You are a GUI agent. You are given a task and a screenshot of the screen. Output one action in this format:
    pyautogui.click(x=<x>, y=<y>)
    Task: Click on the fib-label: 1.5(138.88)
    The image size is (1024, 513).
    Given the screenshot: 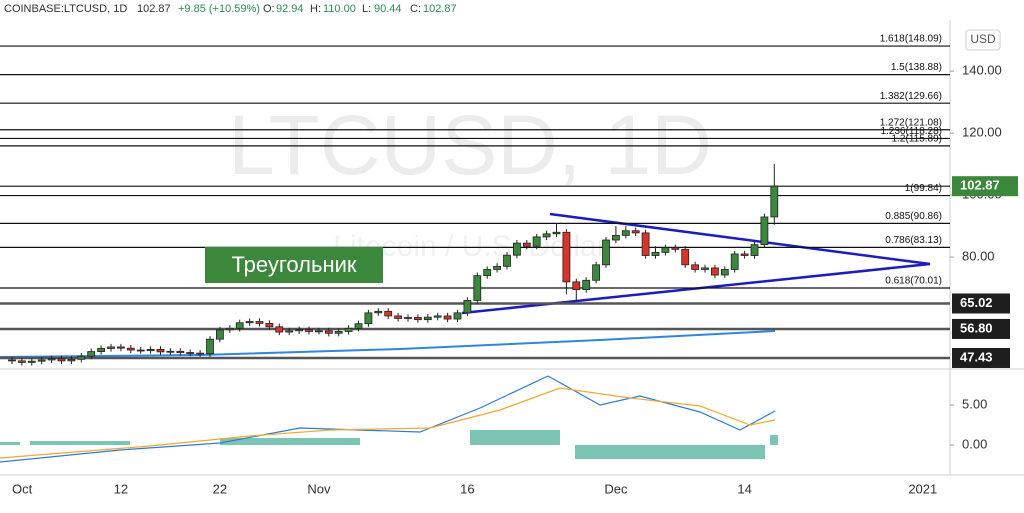 What is the action you would take?
    pyautogui.click(x=916, y=67)
    